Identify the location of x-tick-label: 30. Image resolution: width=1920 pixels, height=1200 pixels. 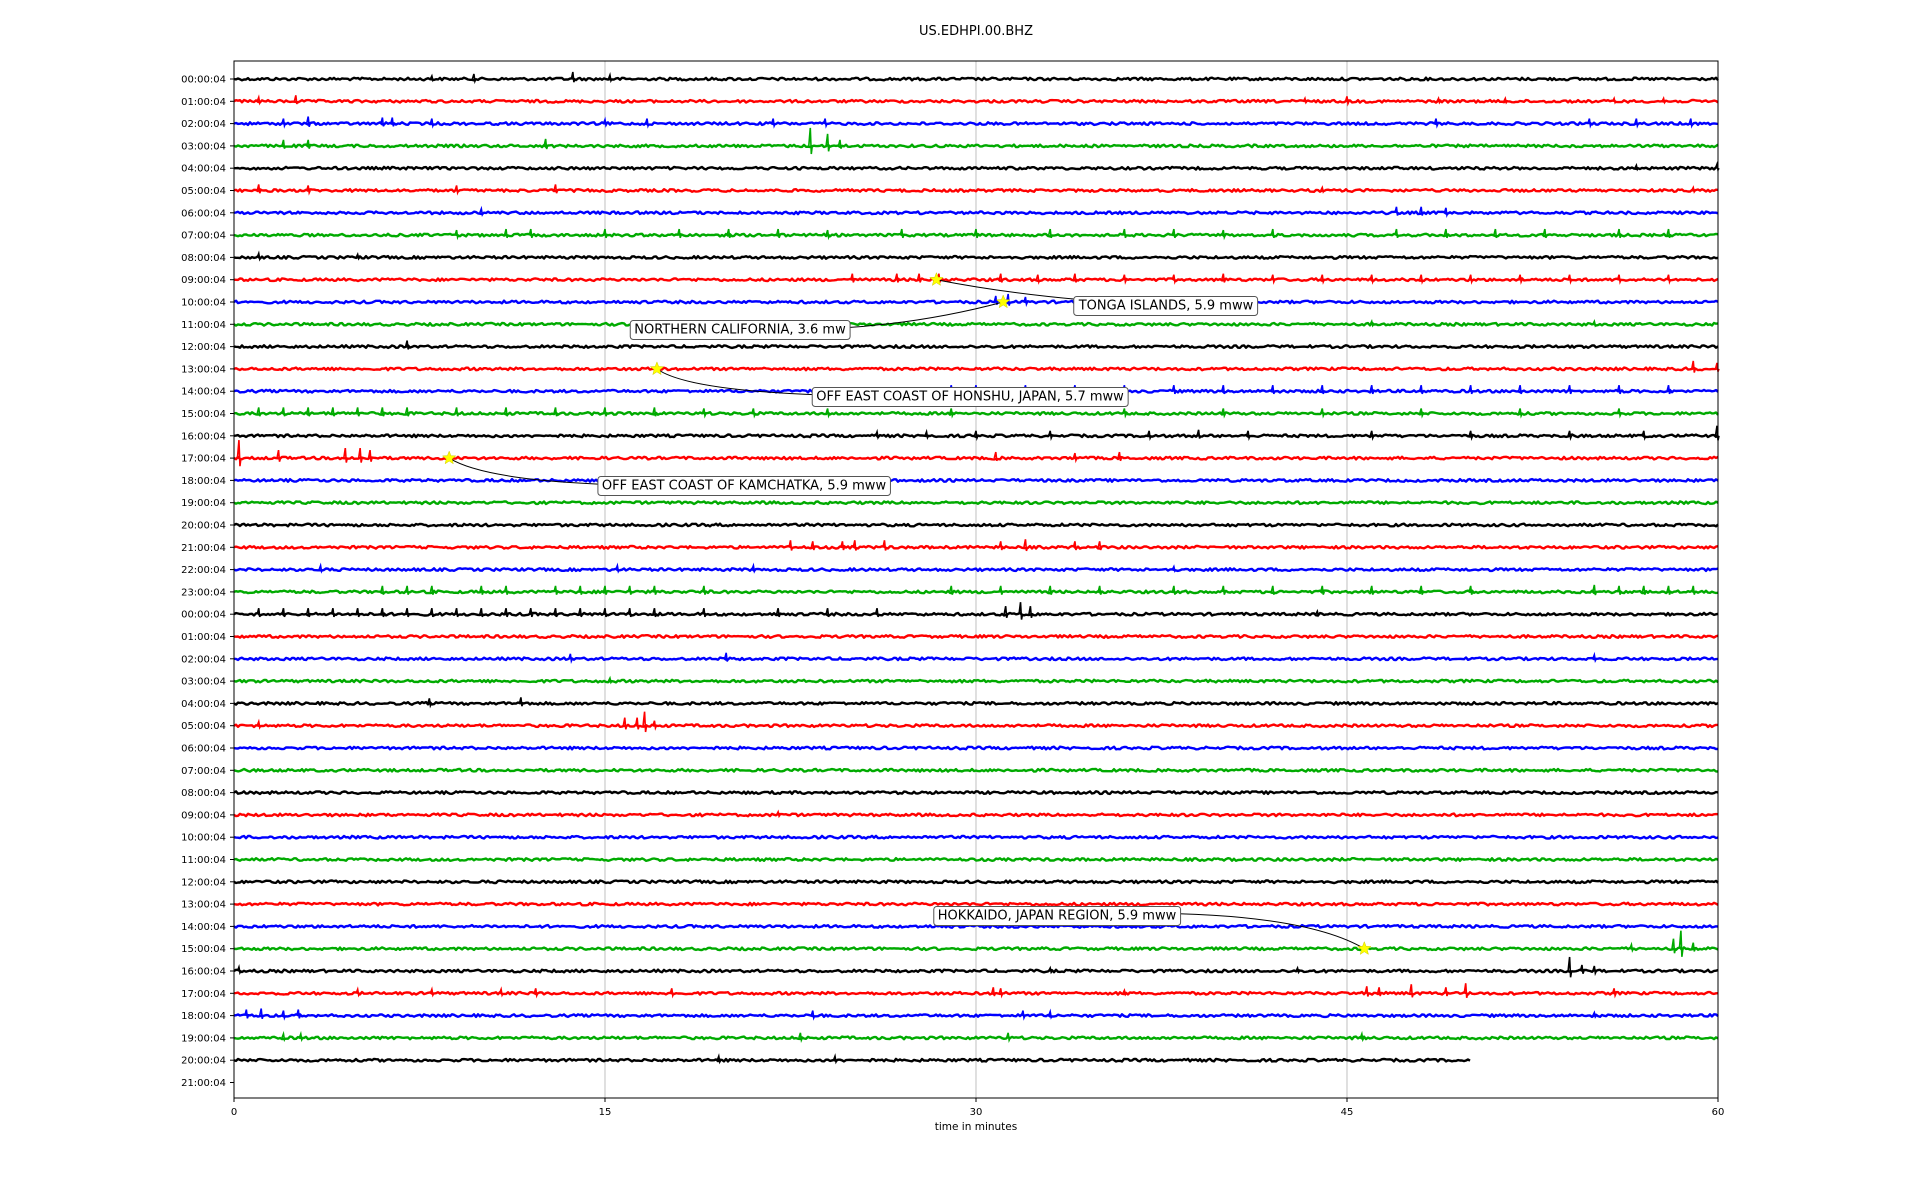
(976, 1112).